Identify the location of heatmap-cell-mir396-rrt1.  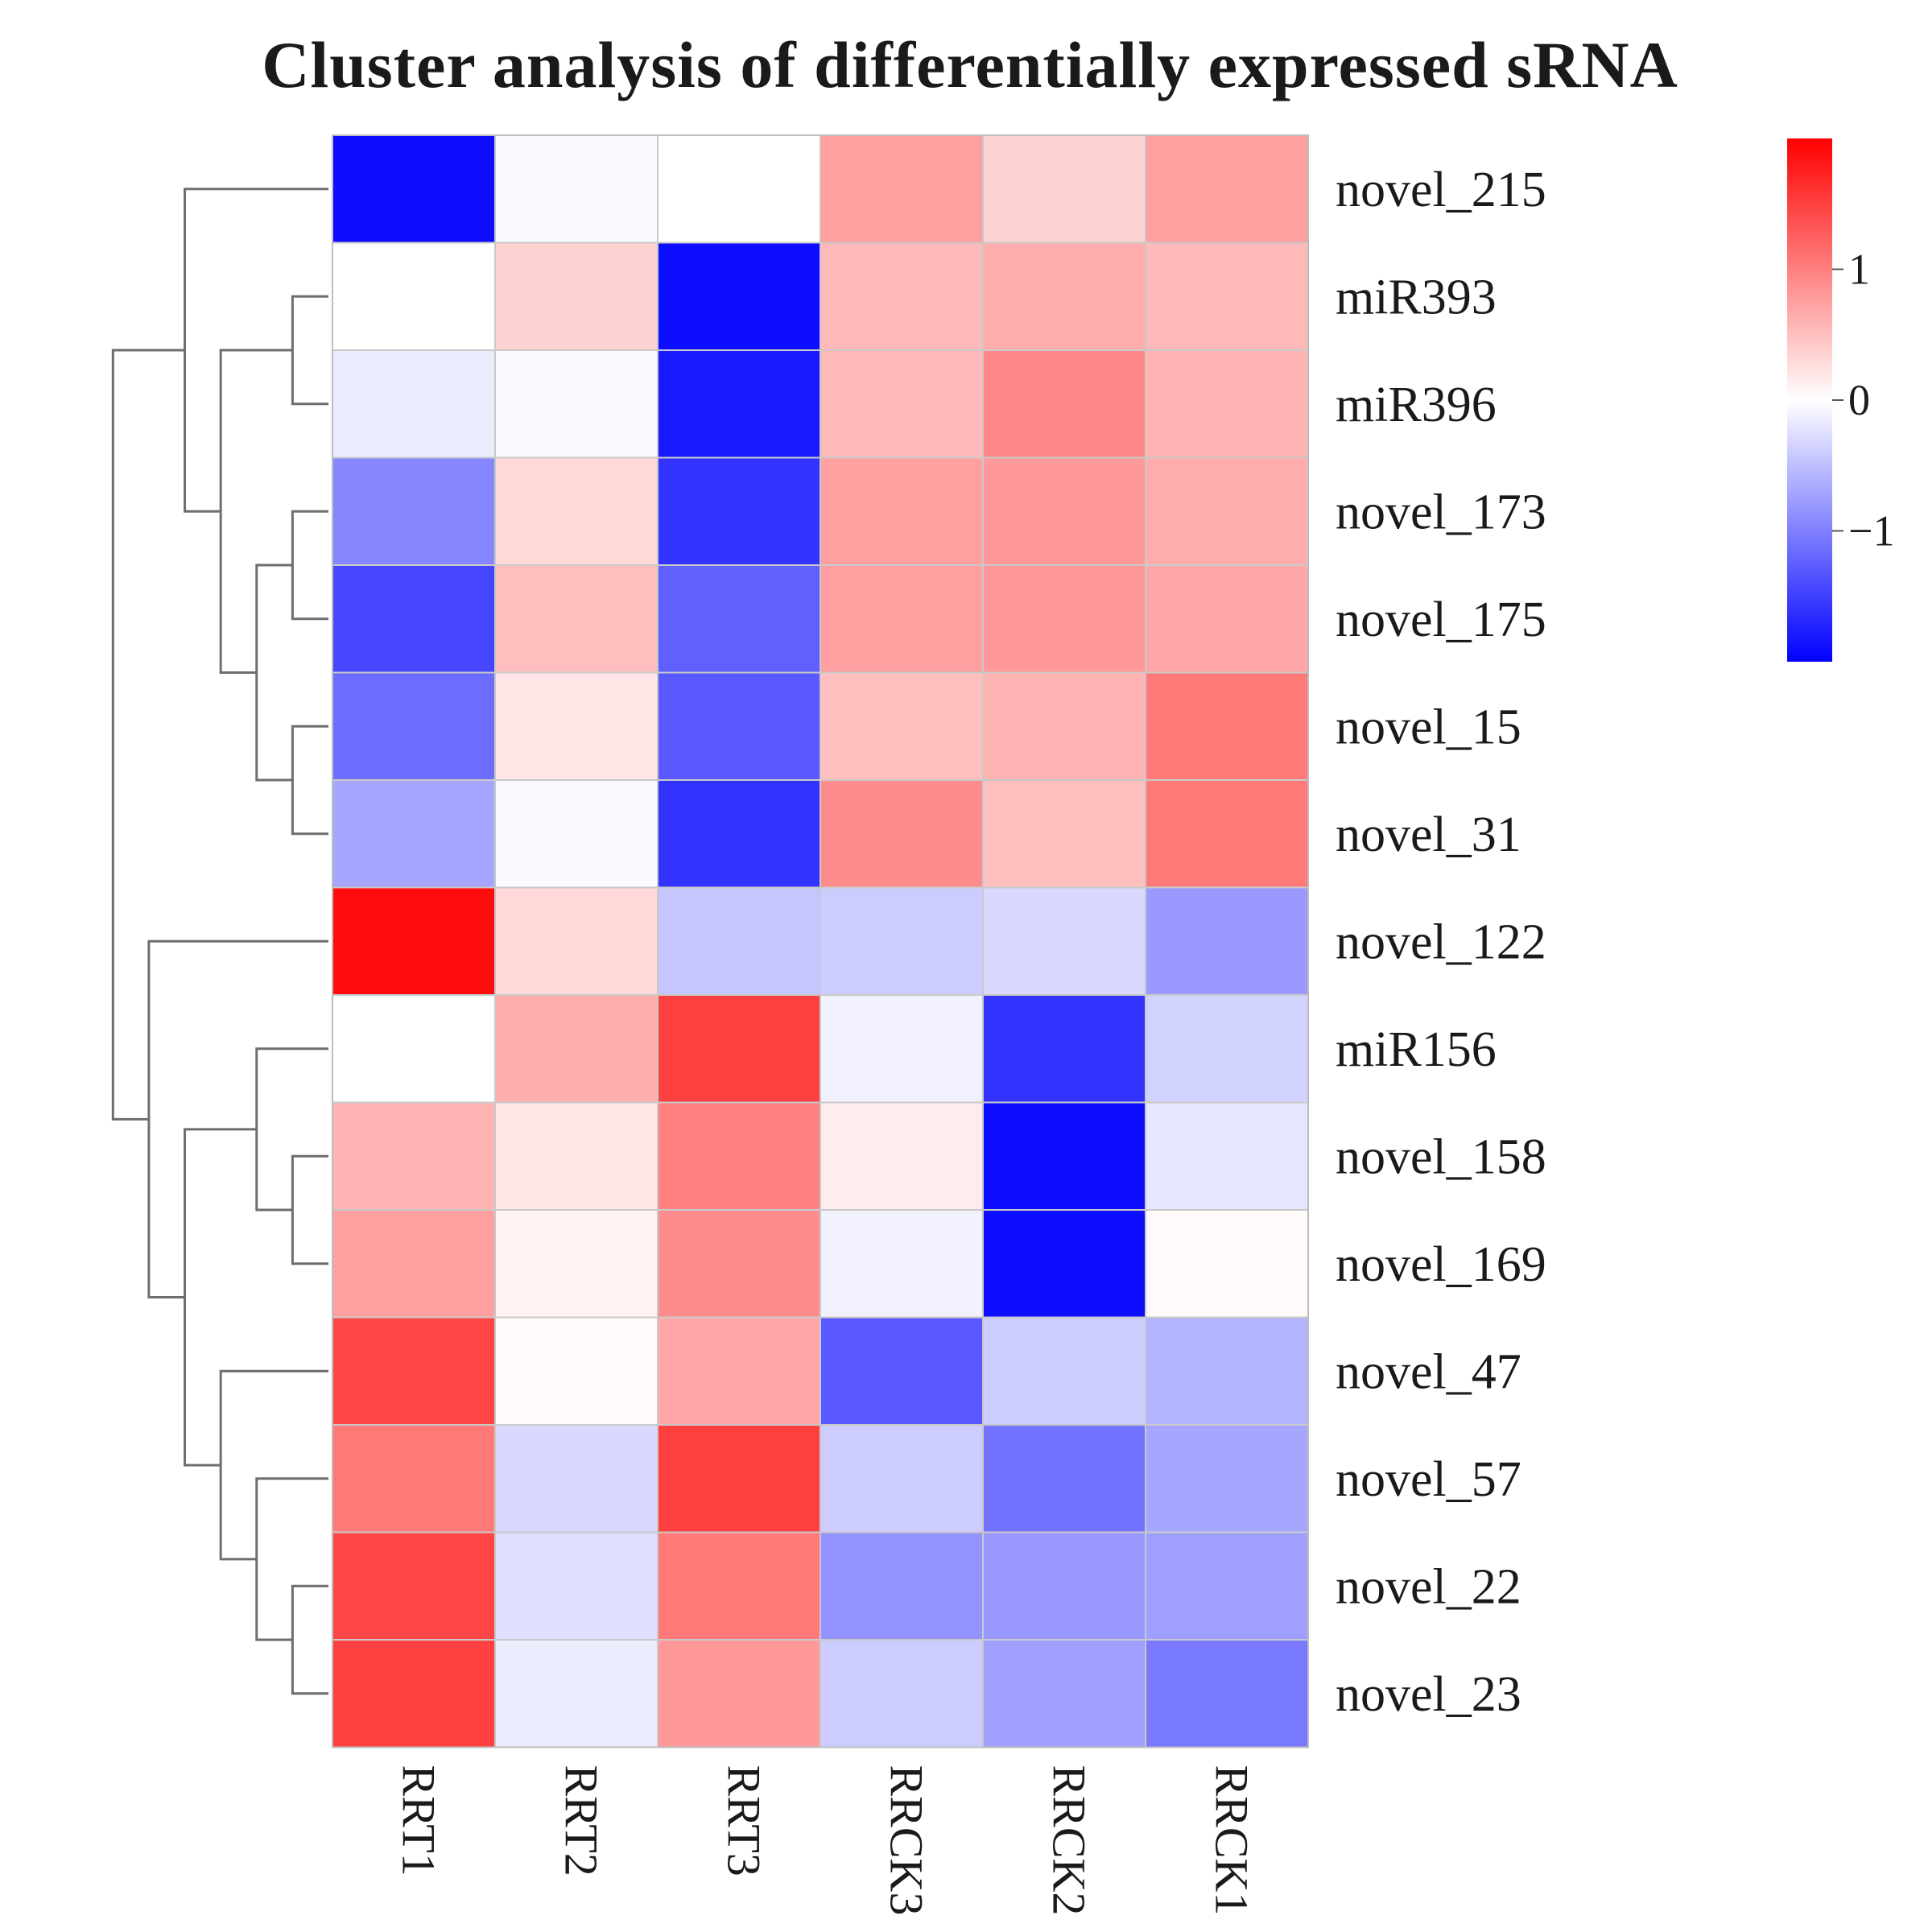
(414, 404).